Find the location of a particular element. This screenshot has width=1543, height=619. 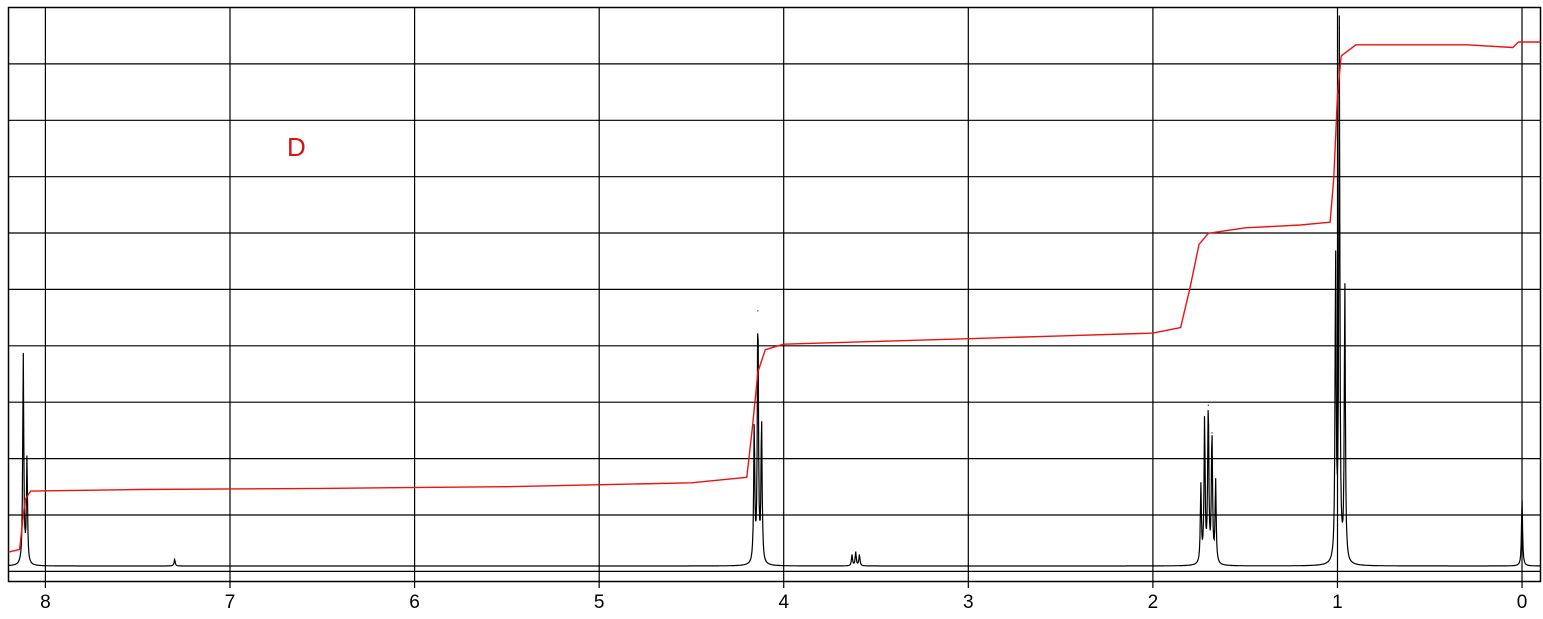

x-tick-label: 5 is located at coordinates (599, 602).